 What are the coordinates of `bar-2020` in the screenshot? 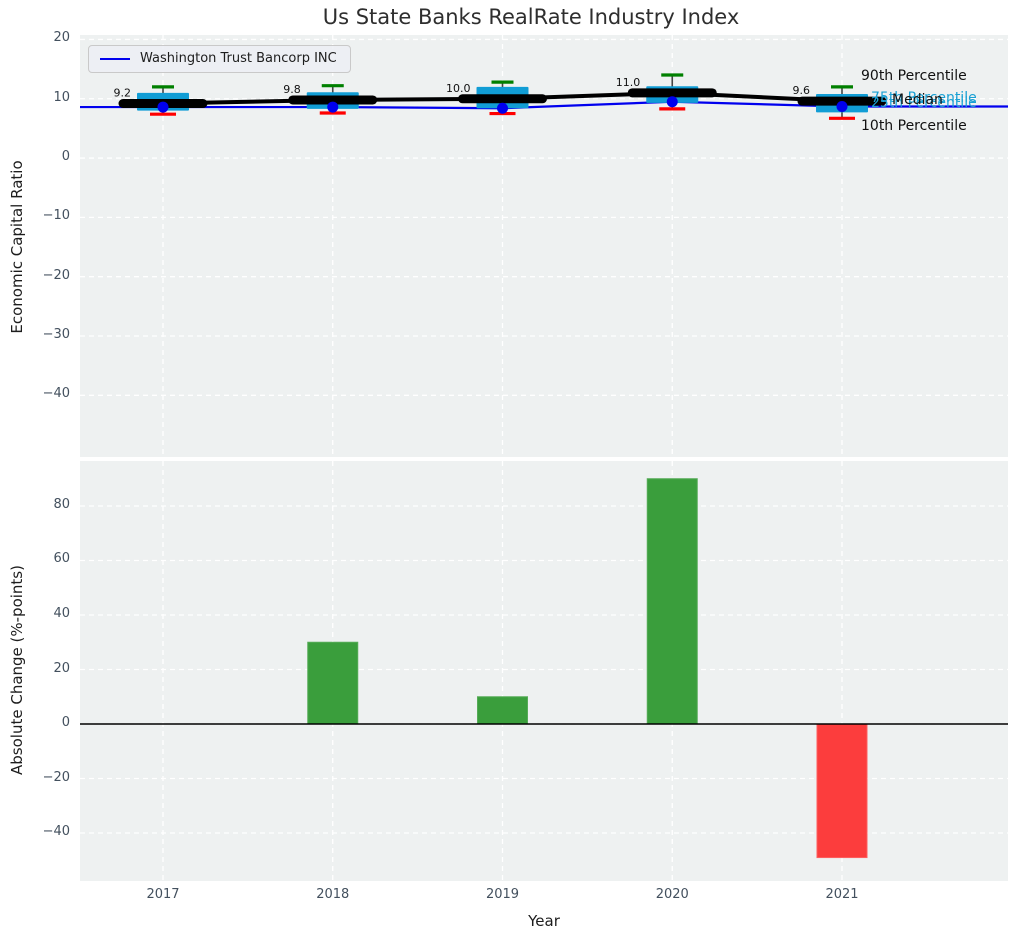 It's located at (672, 601).